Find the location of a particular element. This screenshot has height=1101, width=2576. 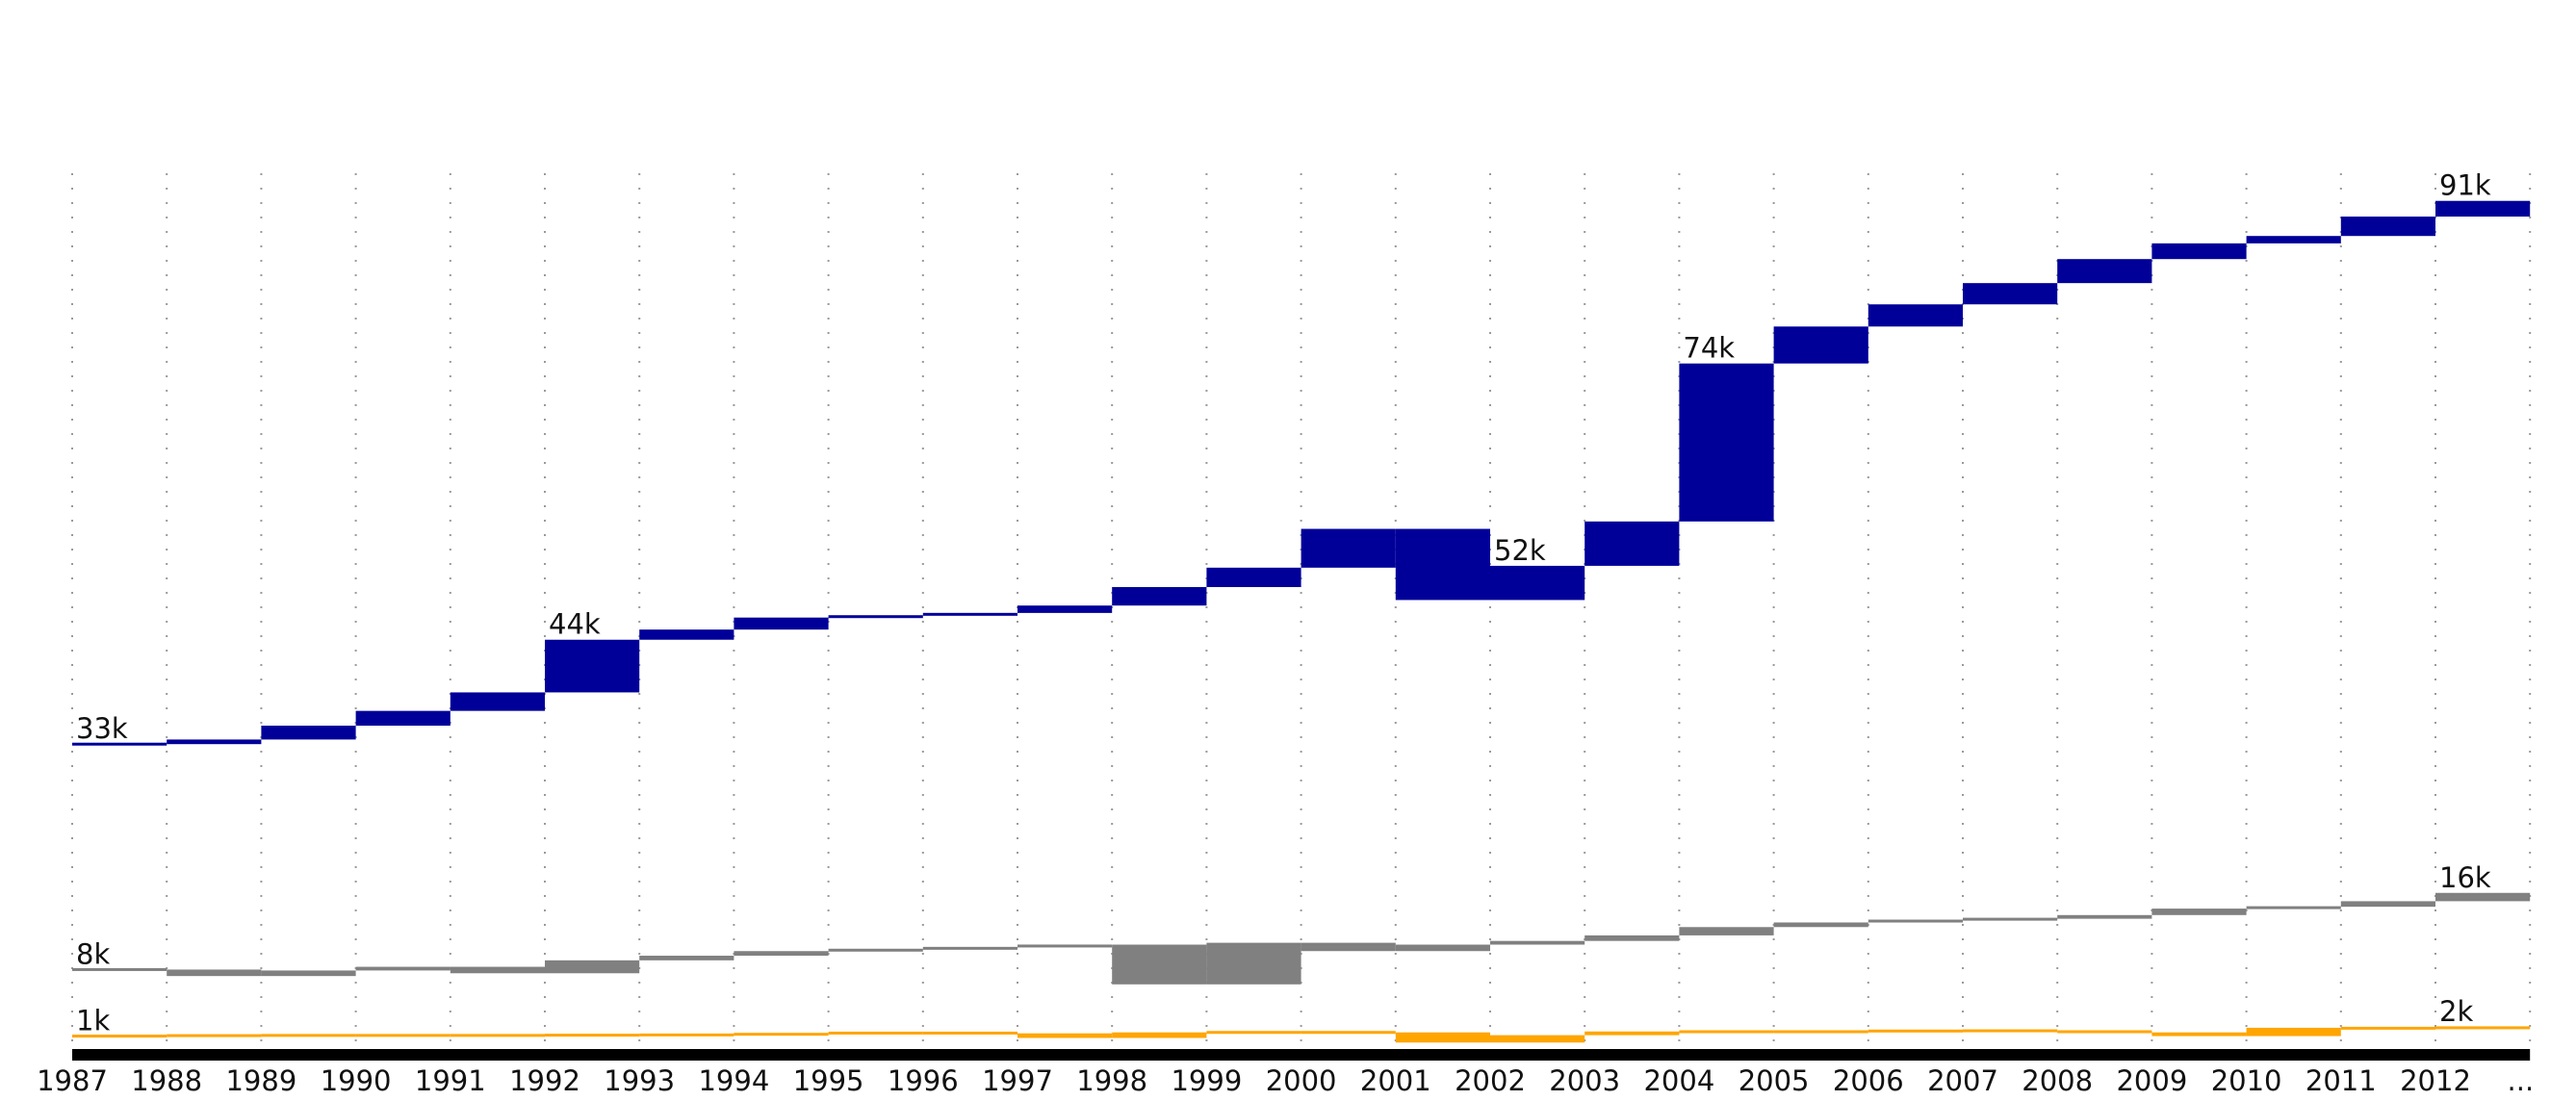

bar-primary-1997 is located at coordinates (1066, 609).